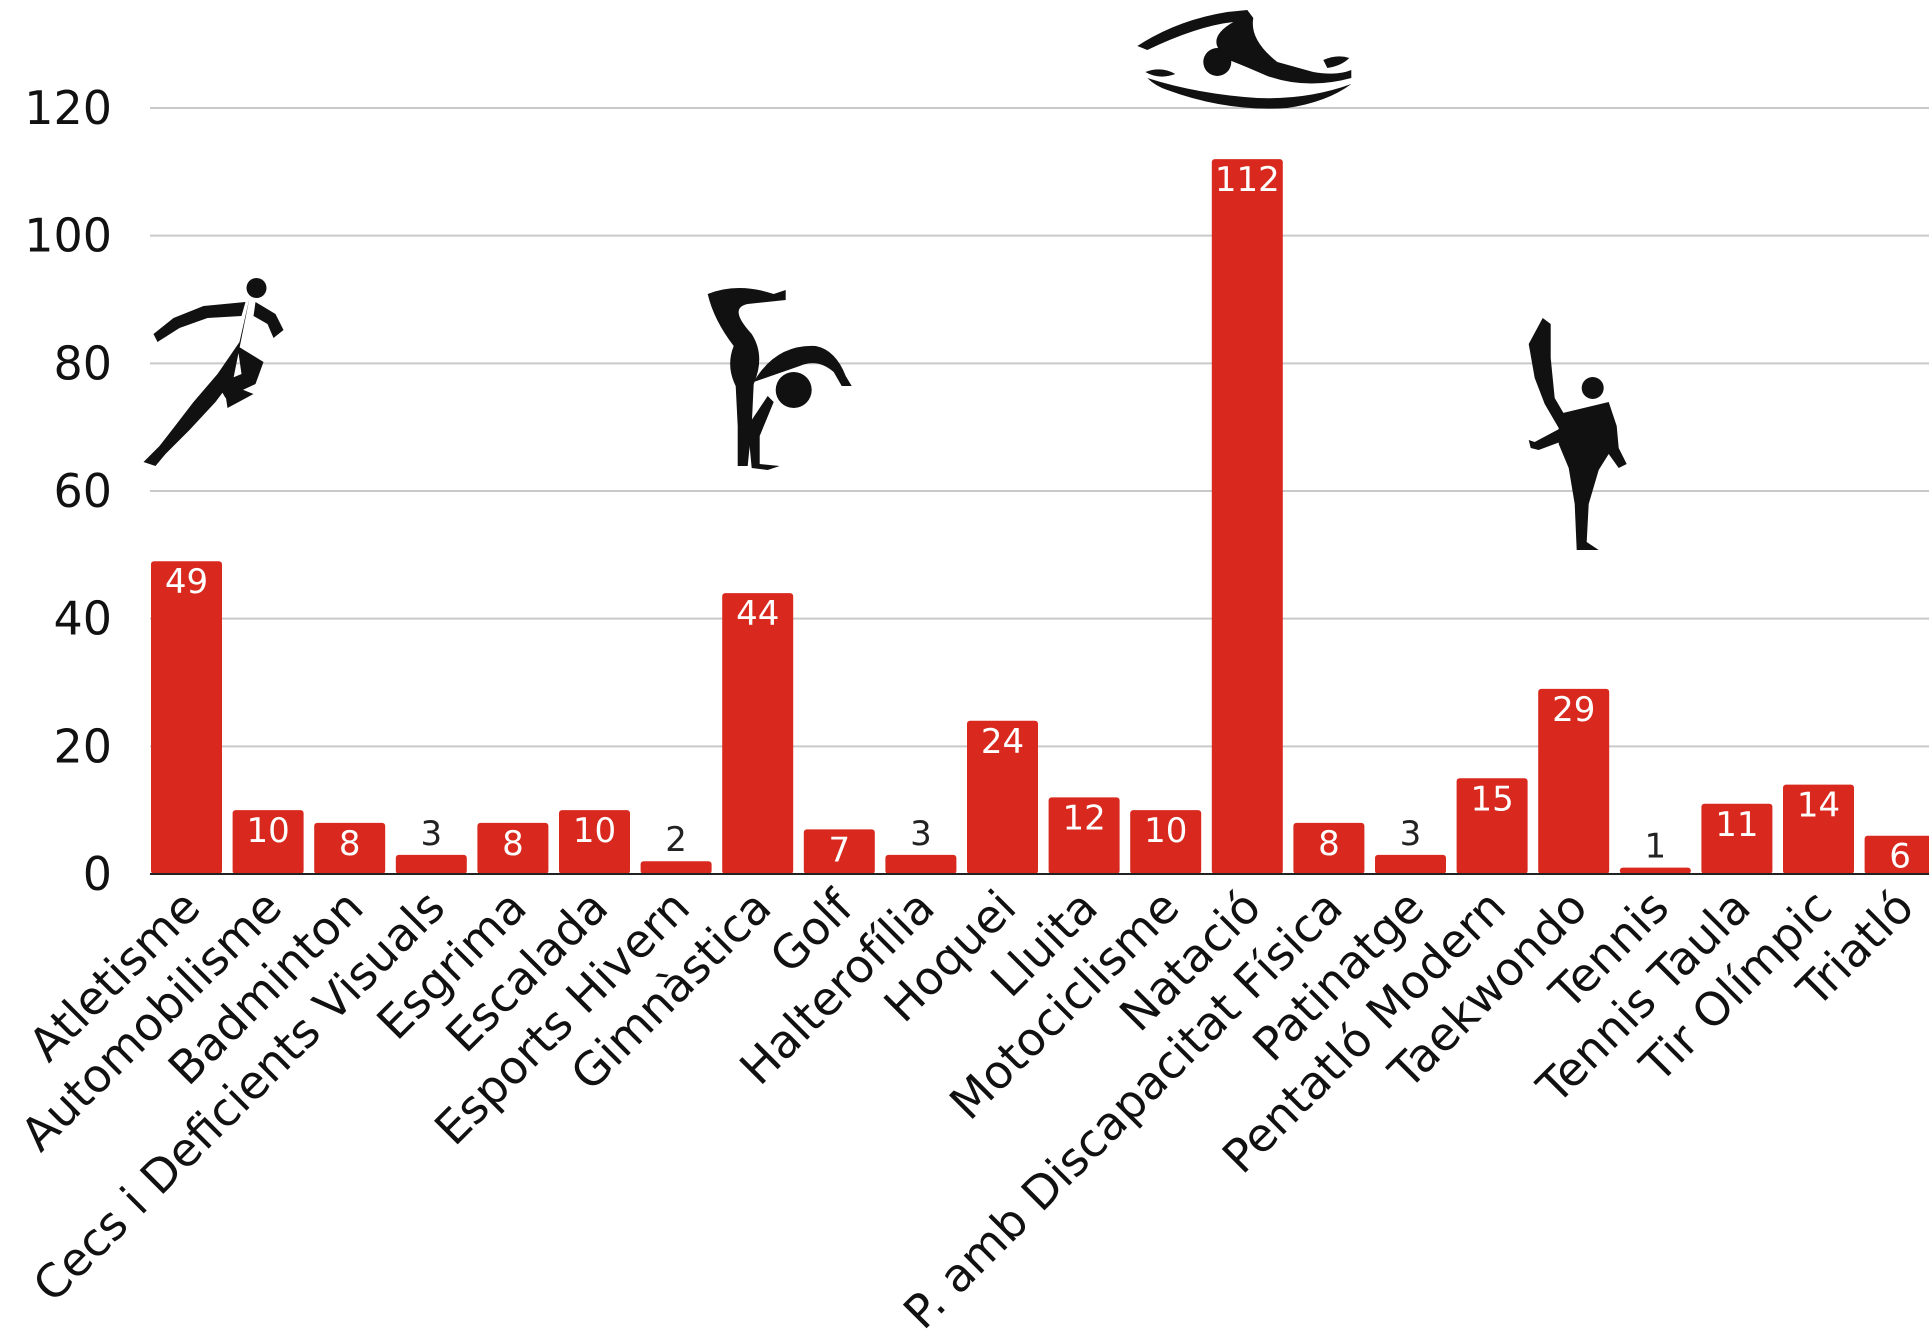 The width and height of the screenshot is (1929, 1336). Describe the element at coordinates (758, 733) in the screenshot. I see `bar-gimnastica` at that location.